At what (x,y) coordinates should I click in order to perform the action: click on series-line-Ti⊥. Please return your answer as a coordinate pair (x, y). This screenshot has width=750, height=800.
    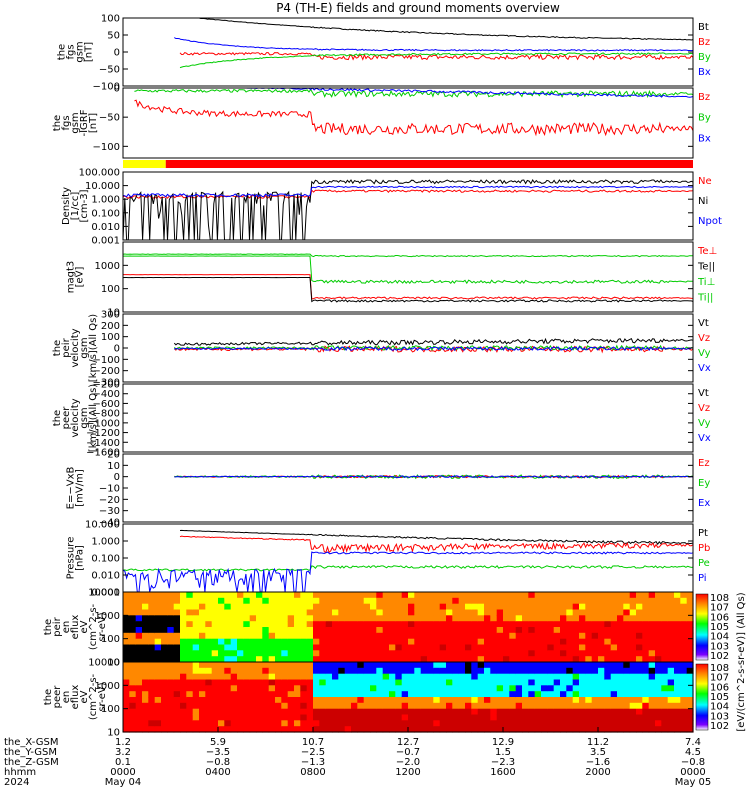
    Looking at the image, I should click on (408, 270).